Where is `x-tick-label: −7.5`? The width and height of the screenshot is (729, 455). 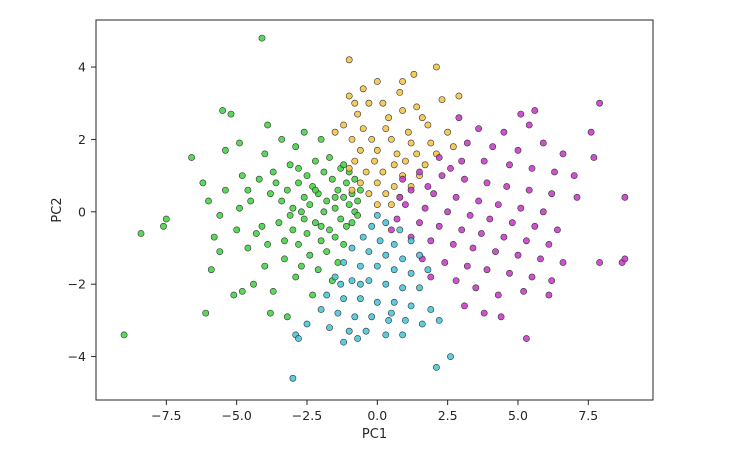
x-tick-label: −7.5 is located at coordinates (166, 415).